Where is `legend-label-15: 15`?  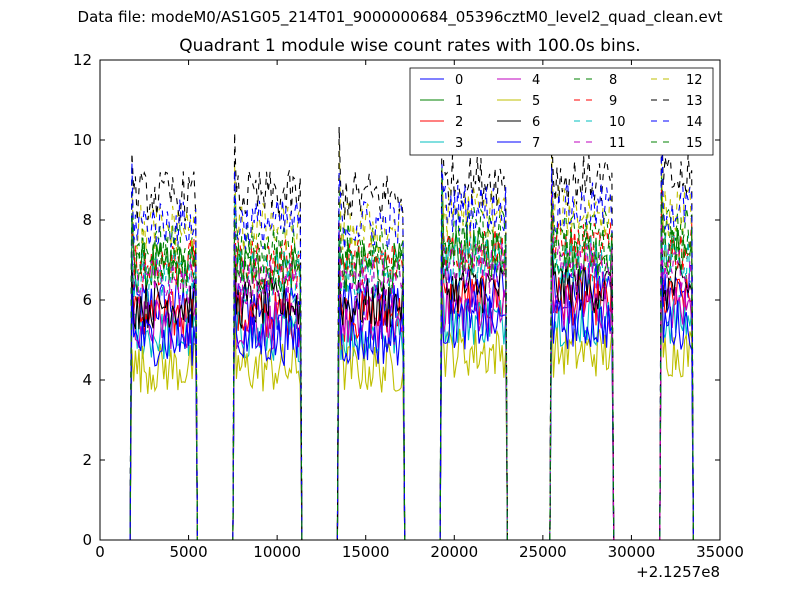
legend-label-15: 15 is located at coordinates (694, 143).